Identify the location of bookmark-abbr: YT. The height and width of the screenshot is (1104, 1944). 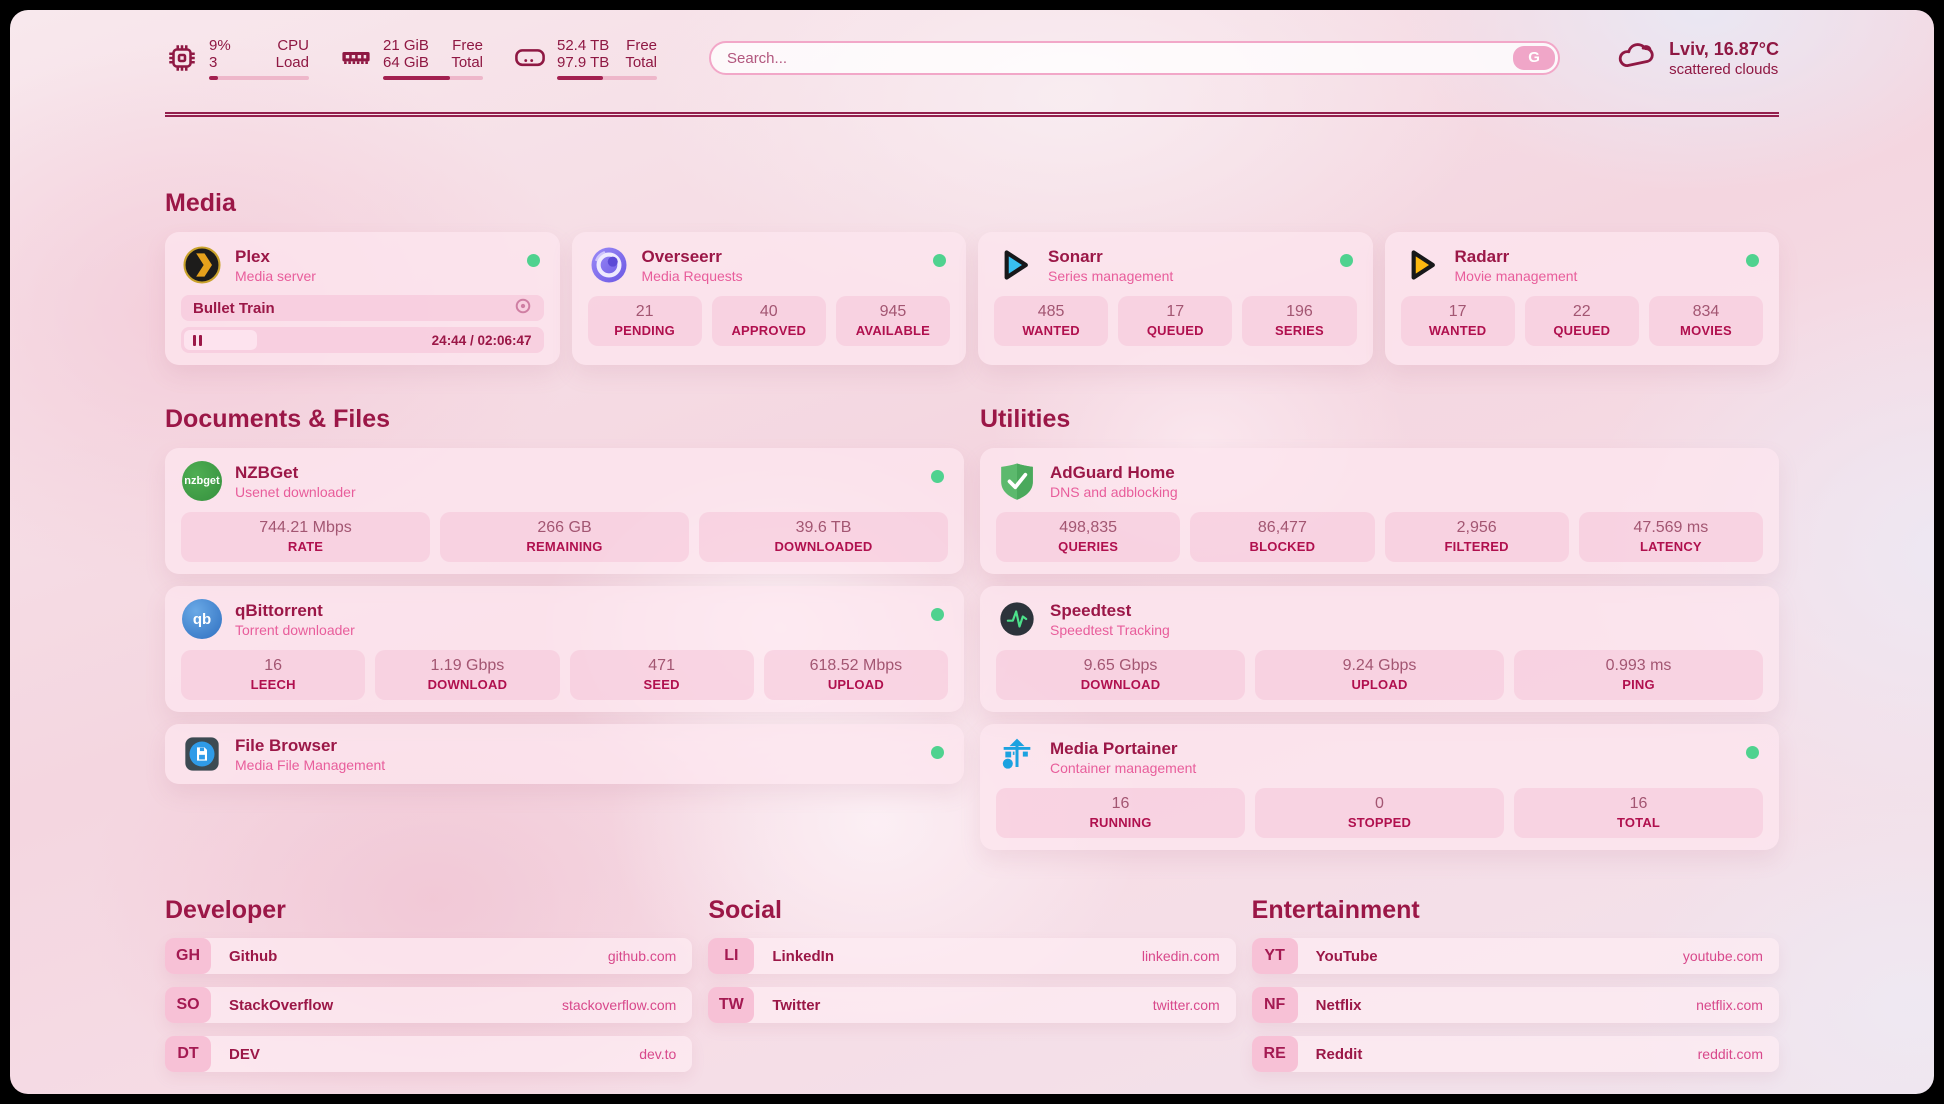
(1274, 956).